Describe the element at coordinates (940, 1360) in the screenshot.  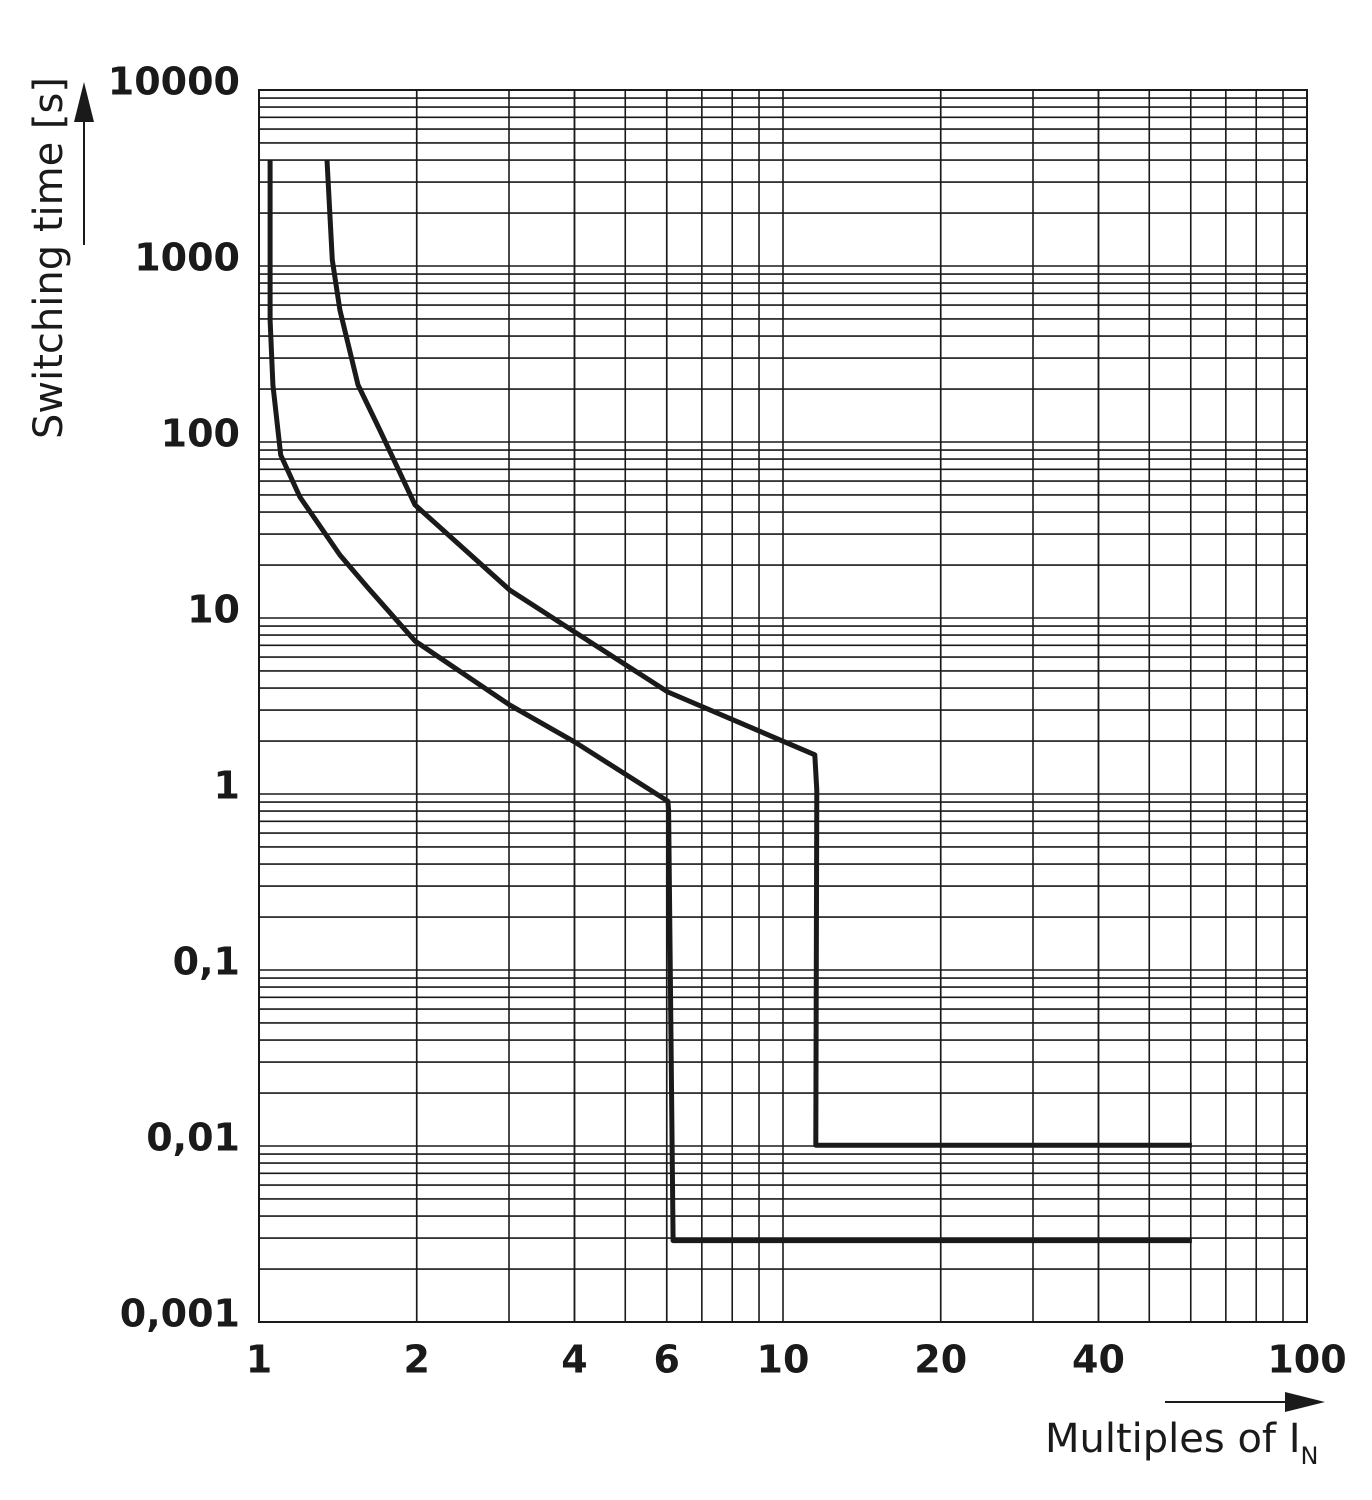
I see `x-tick-label: 20` at that location.